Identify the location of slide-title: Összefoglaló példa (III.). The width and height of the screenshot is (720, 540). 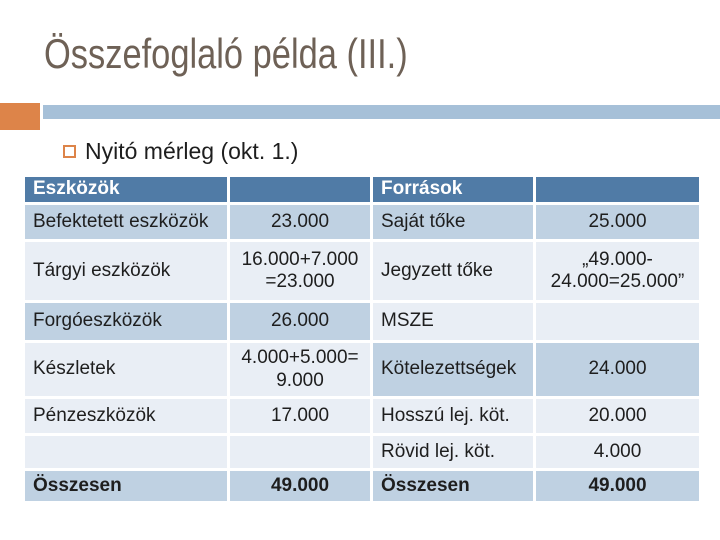
(226, 53).